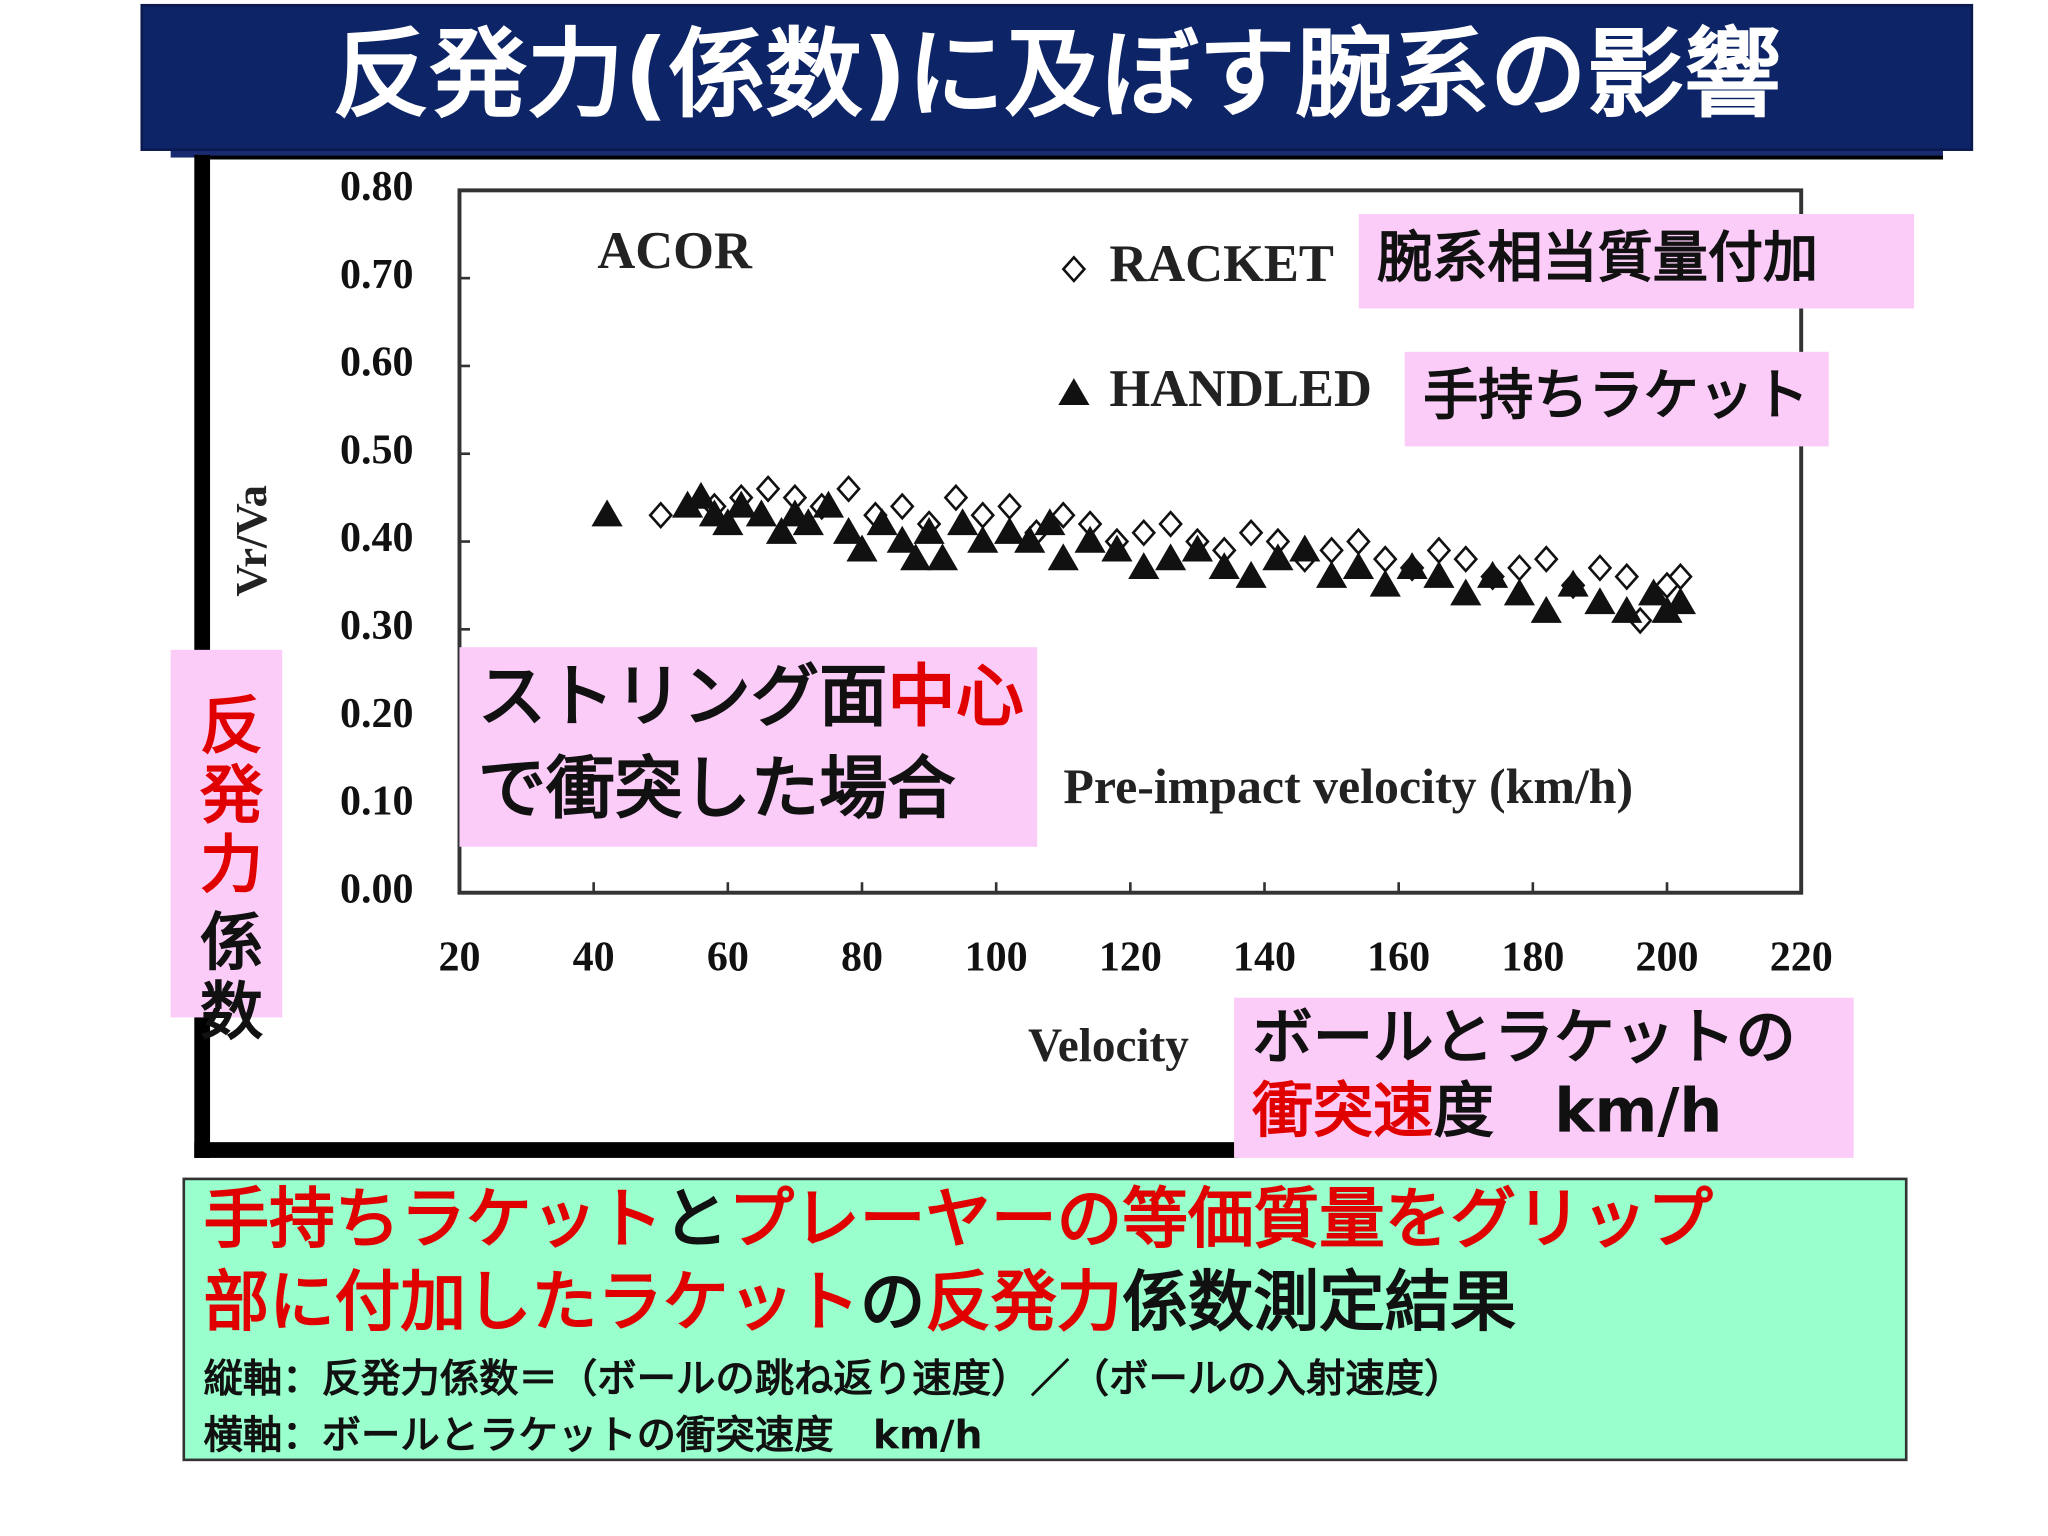  Describe the element at coordinates (377, 363) in the screenshot. I see `y-tick-label: 0.60` at that location.